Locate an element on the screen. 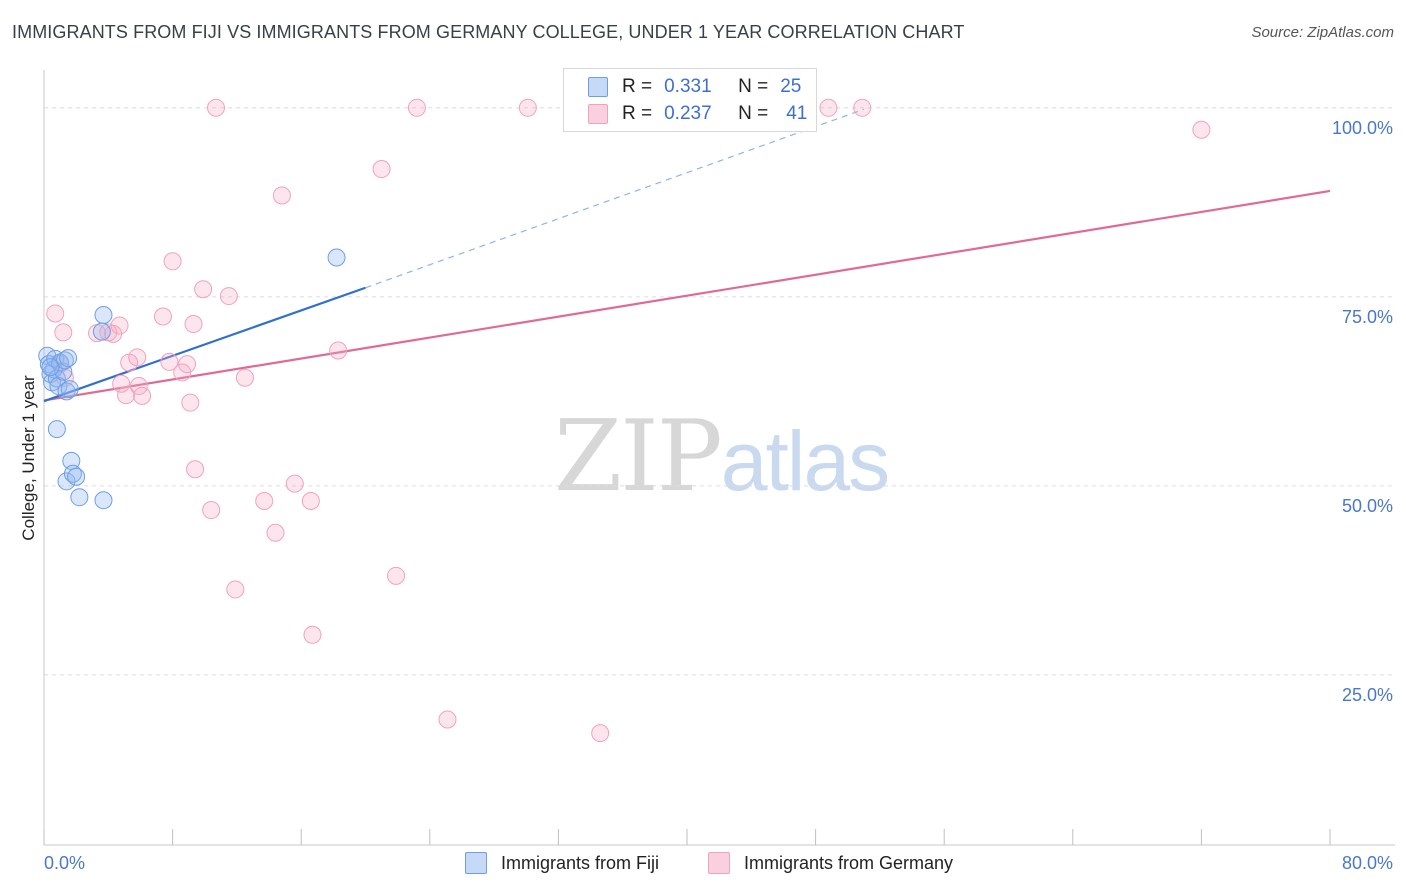 This screenshot has width=1406, height=892. legend-row-germany: R = 0.237 N = 41 is located at coordinates (685, 114).